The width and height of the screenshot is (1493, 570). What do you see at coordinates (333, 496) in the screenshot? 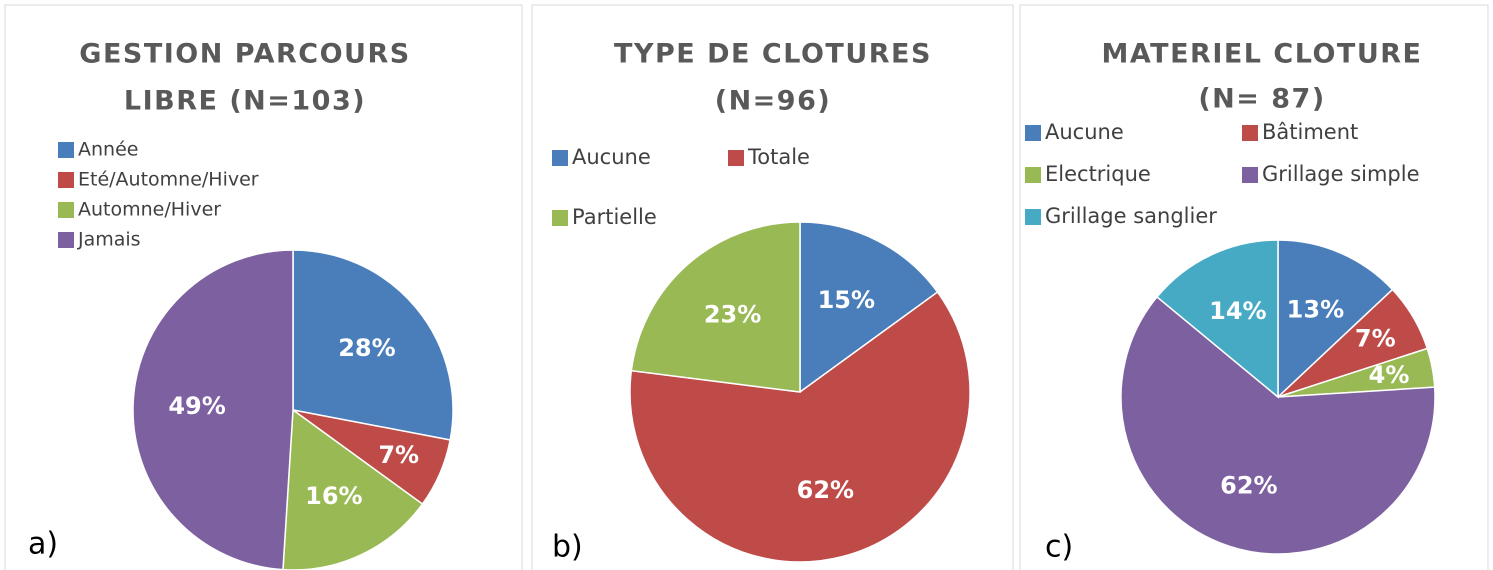
I see `data-label: 16%` at bounding box center [333, 496].